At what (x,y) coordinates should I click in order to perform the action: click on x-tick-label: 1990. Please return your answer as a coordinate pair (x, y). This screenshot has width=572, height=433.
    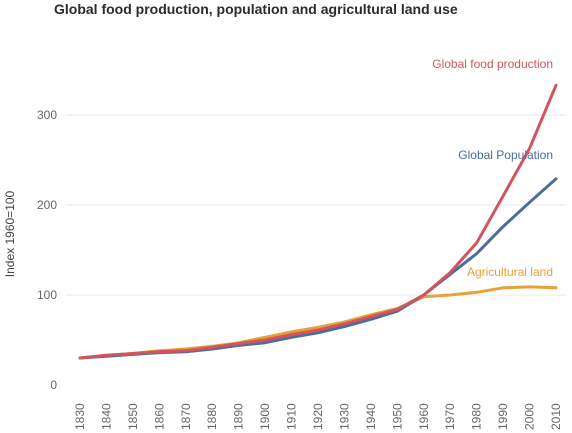
    Looking at the image, I should click on (503, 416).